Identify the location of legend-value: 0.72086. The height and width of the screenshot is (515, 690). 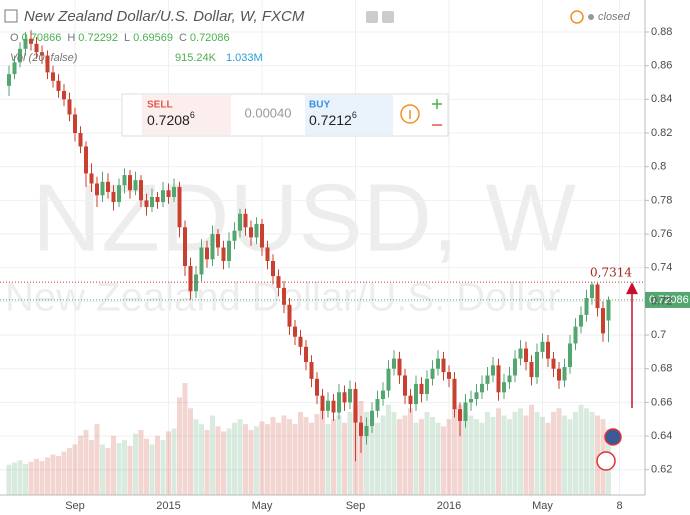
(210, 38).